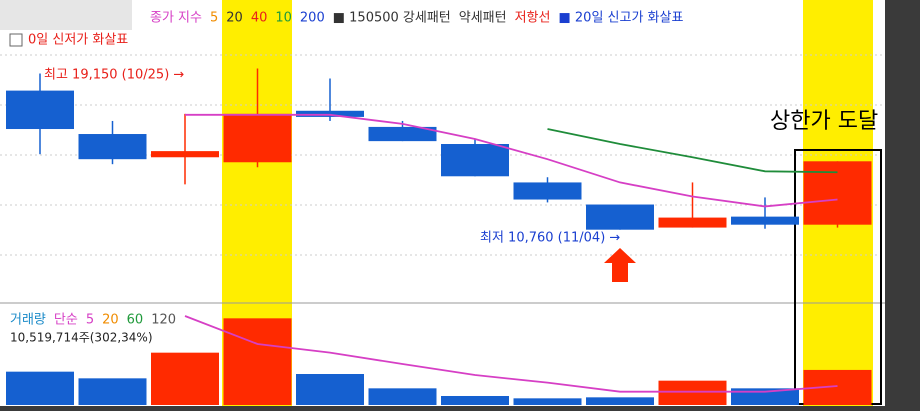 This screenshot has height=411, width=920. Describe the element at coordinates (550, 238) in the screenshot. I see `low-annotation: 최저 10,760 (11/04) →` at that location.